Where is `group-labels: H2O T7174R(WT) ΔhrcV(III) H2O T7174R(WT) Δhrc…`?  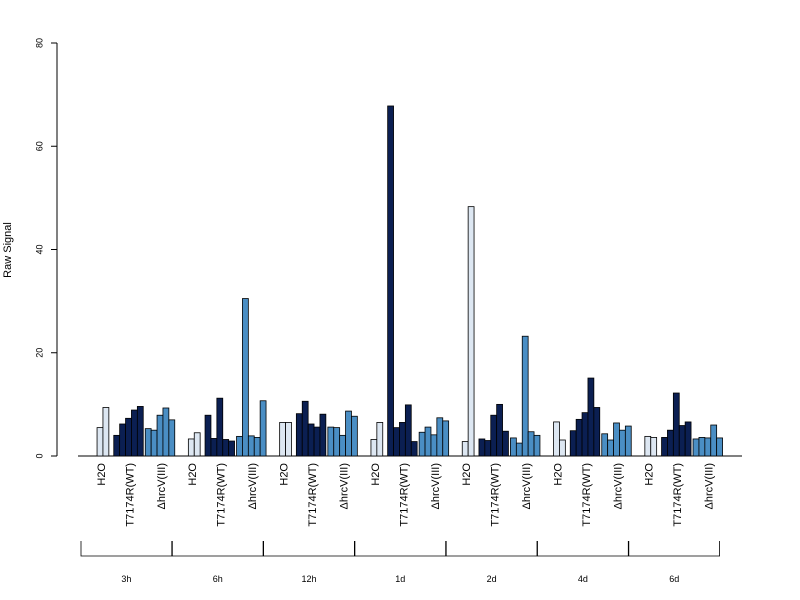 group-labels: H2O T7174R(WT) ΔhrcV(III) H2O T7174R(WT) Δhrc… is located at coordinates (406, 495).